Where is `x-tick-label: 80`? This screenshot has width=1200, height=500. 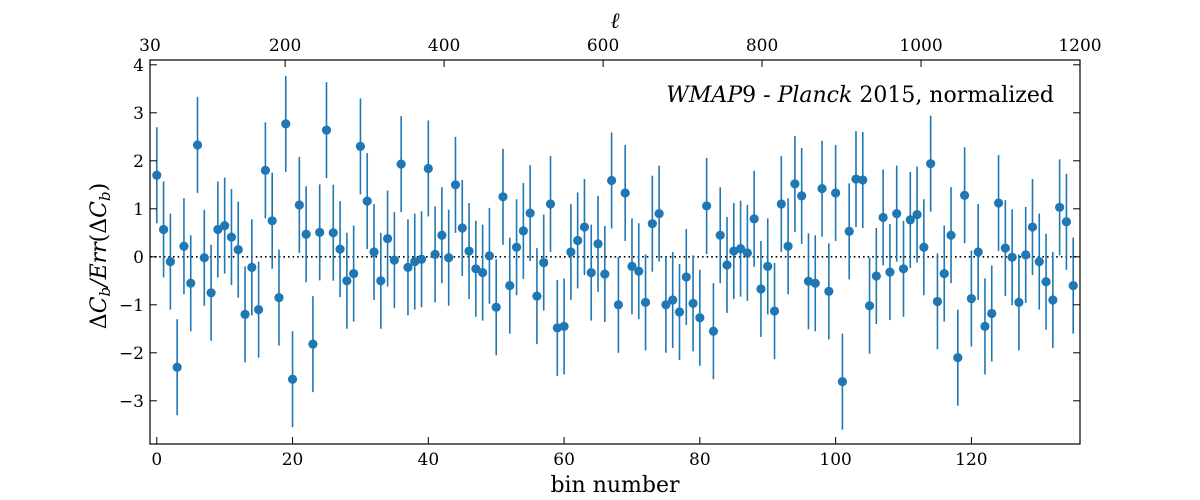
x-tick-label: 80 is located at coordinates (700, 460).